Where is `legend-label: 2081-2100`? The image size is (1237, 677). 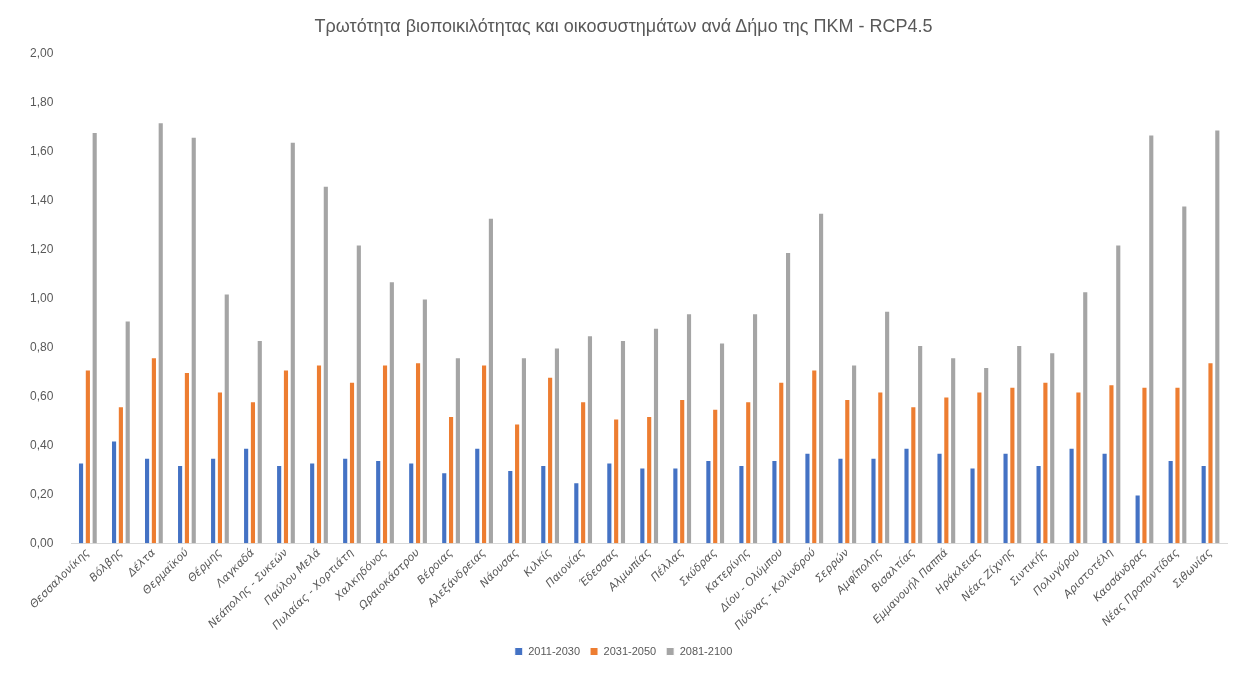
legend-label: 2081-2100 is located at coordinates (706, 650).